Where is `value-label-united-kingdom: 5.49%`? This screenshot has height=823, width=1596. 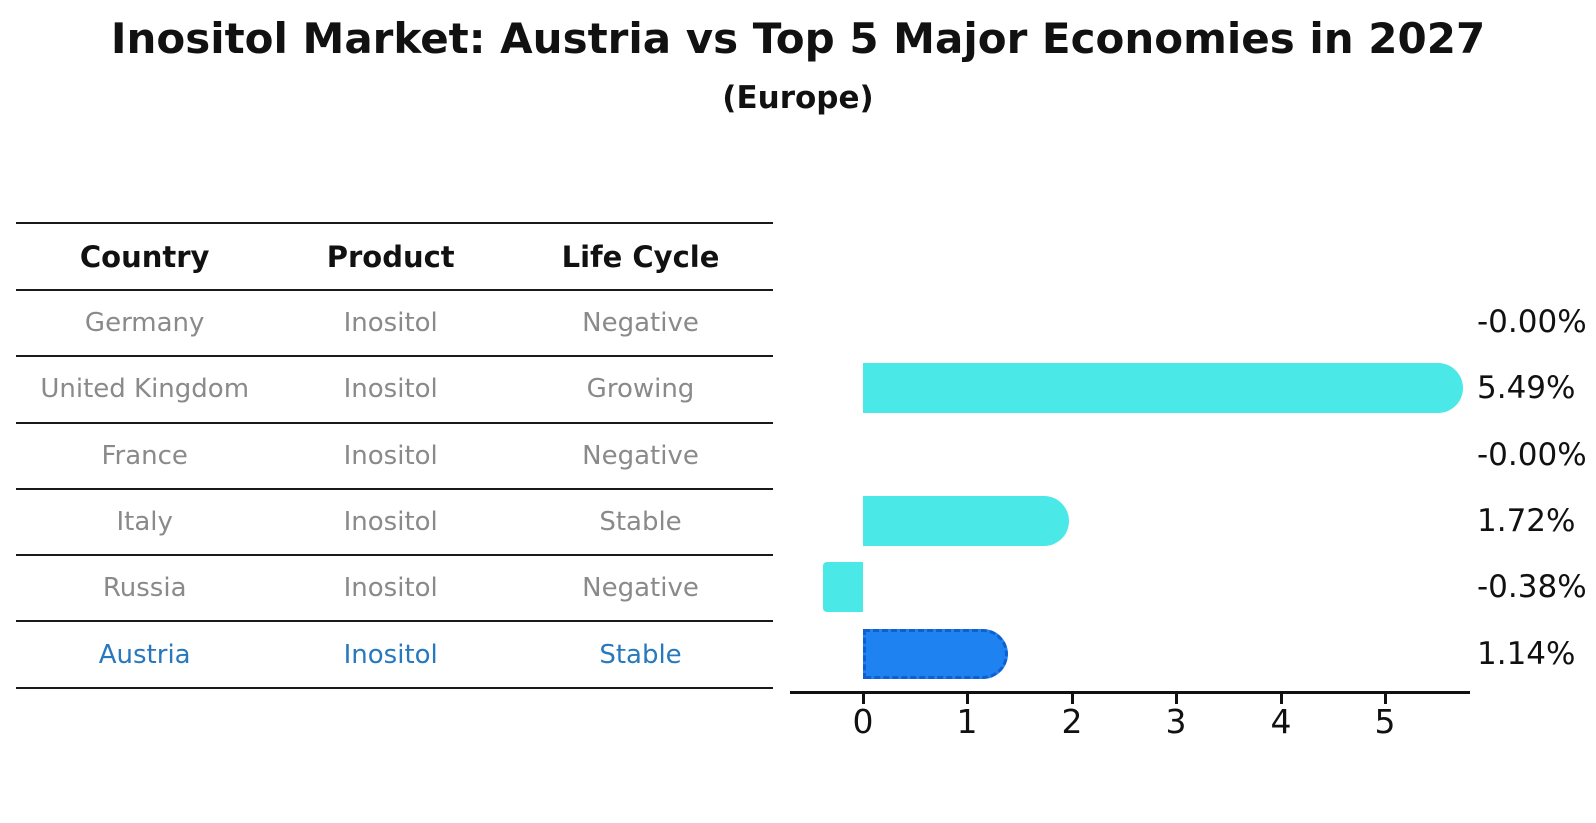
value-label-united-kingdom: 5.49% is located at coordinates (1526, 388).